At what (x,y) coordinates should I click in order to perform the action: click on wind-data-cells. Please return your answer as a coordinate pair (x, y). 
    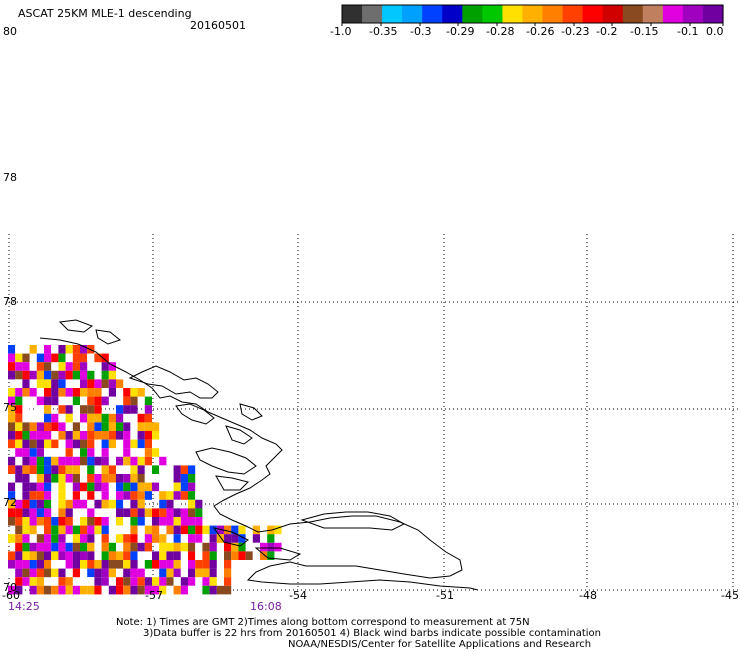
    Looking at the image, I should click on (145, 470).